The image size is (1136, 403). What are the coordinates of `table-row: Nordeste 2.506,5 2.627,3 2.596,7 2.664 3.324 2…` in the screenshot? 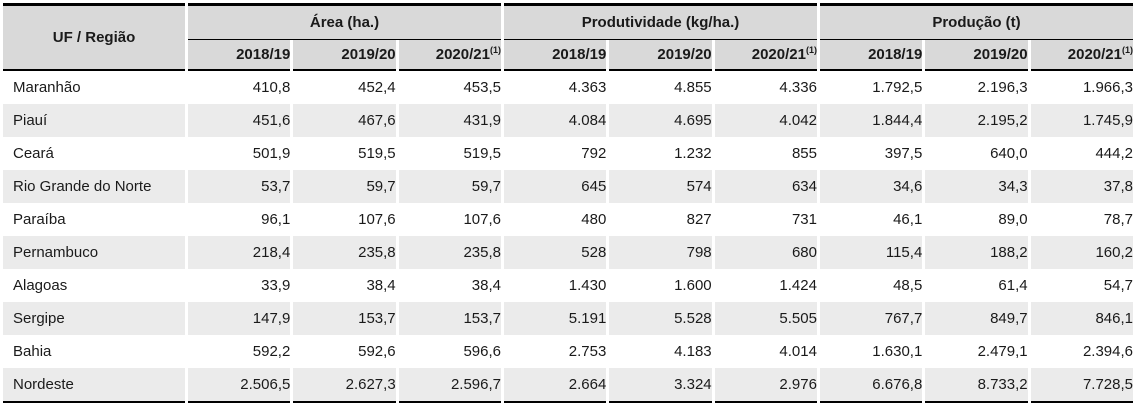 It's located at (568, 385).